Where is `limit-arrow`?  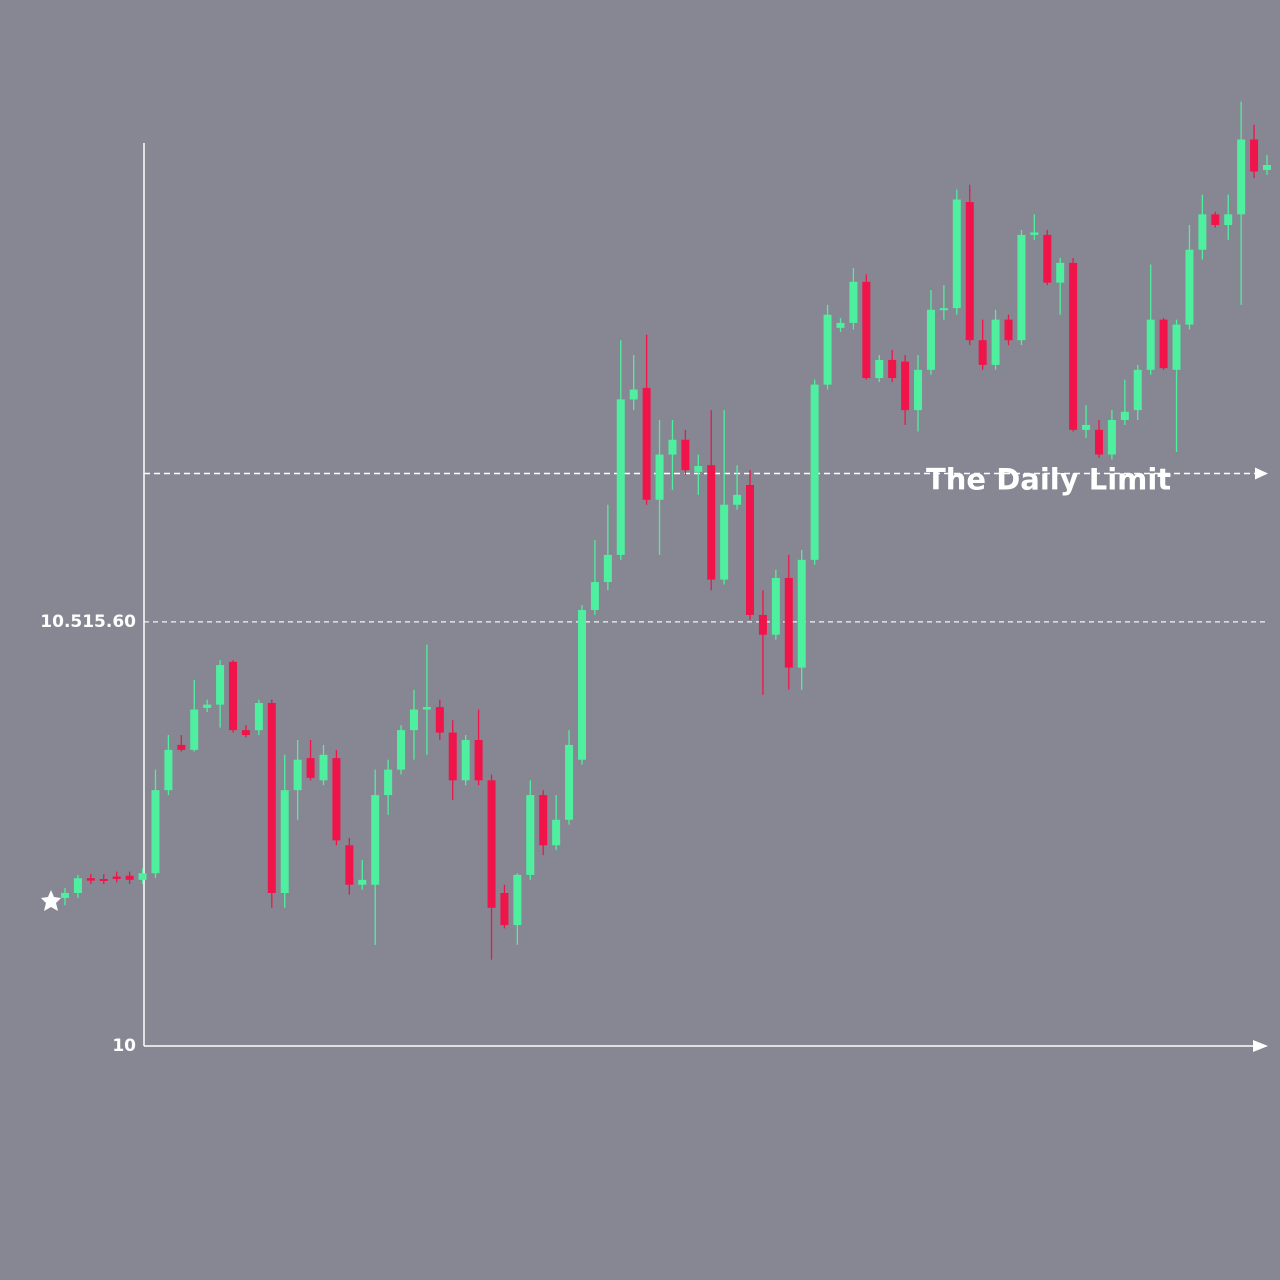
limit-arrow is located at coordinates (1261, 473).